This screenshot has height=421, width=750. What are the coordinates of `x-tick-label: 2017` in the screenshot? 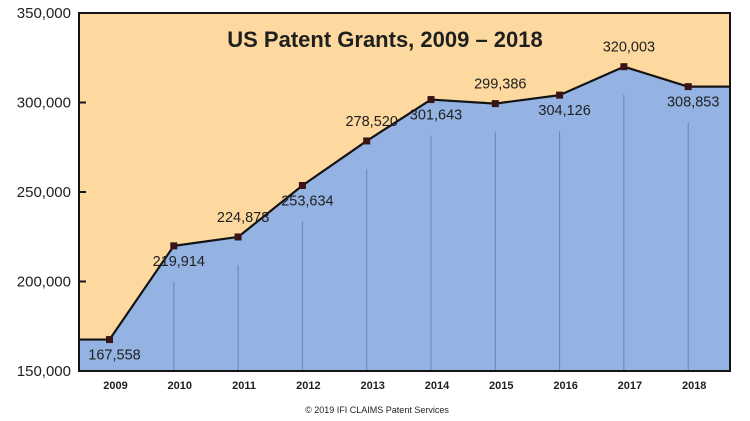 It's located at (630, 386).